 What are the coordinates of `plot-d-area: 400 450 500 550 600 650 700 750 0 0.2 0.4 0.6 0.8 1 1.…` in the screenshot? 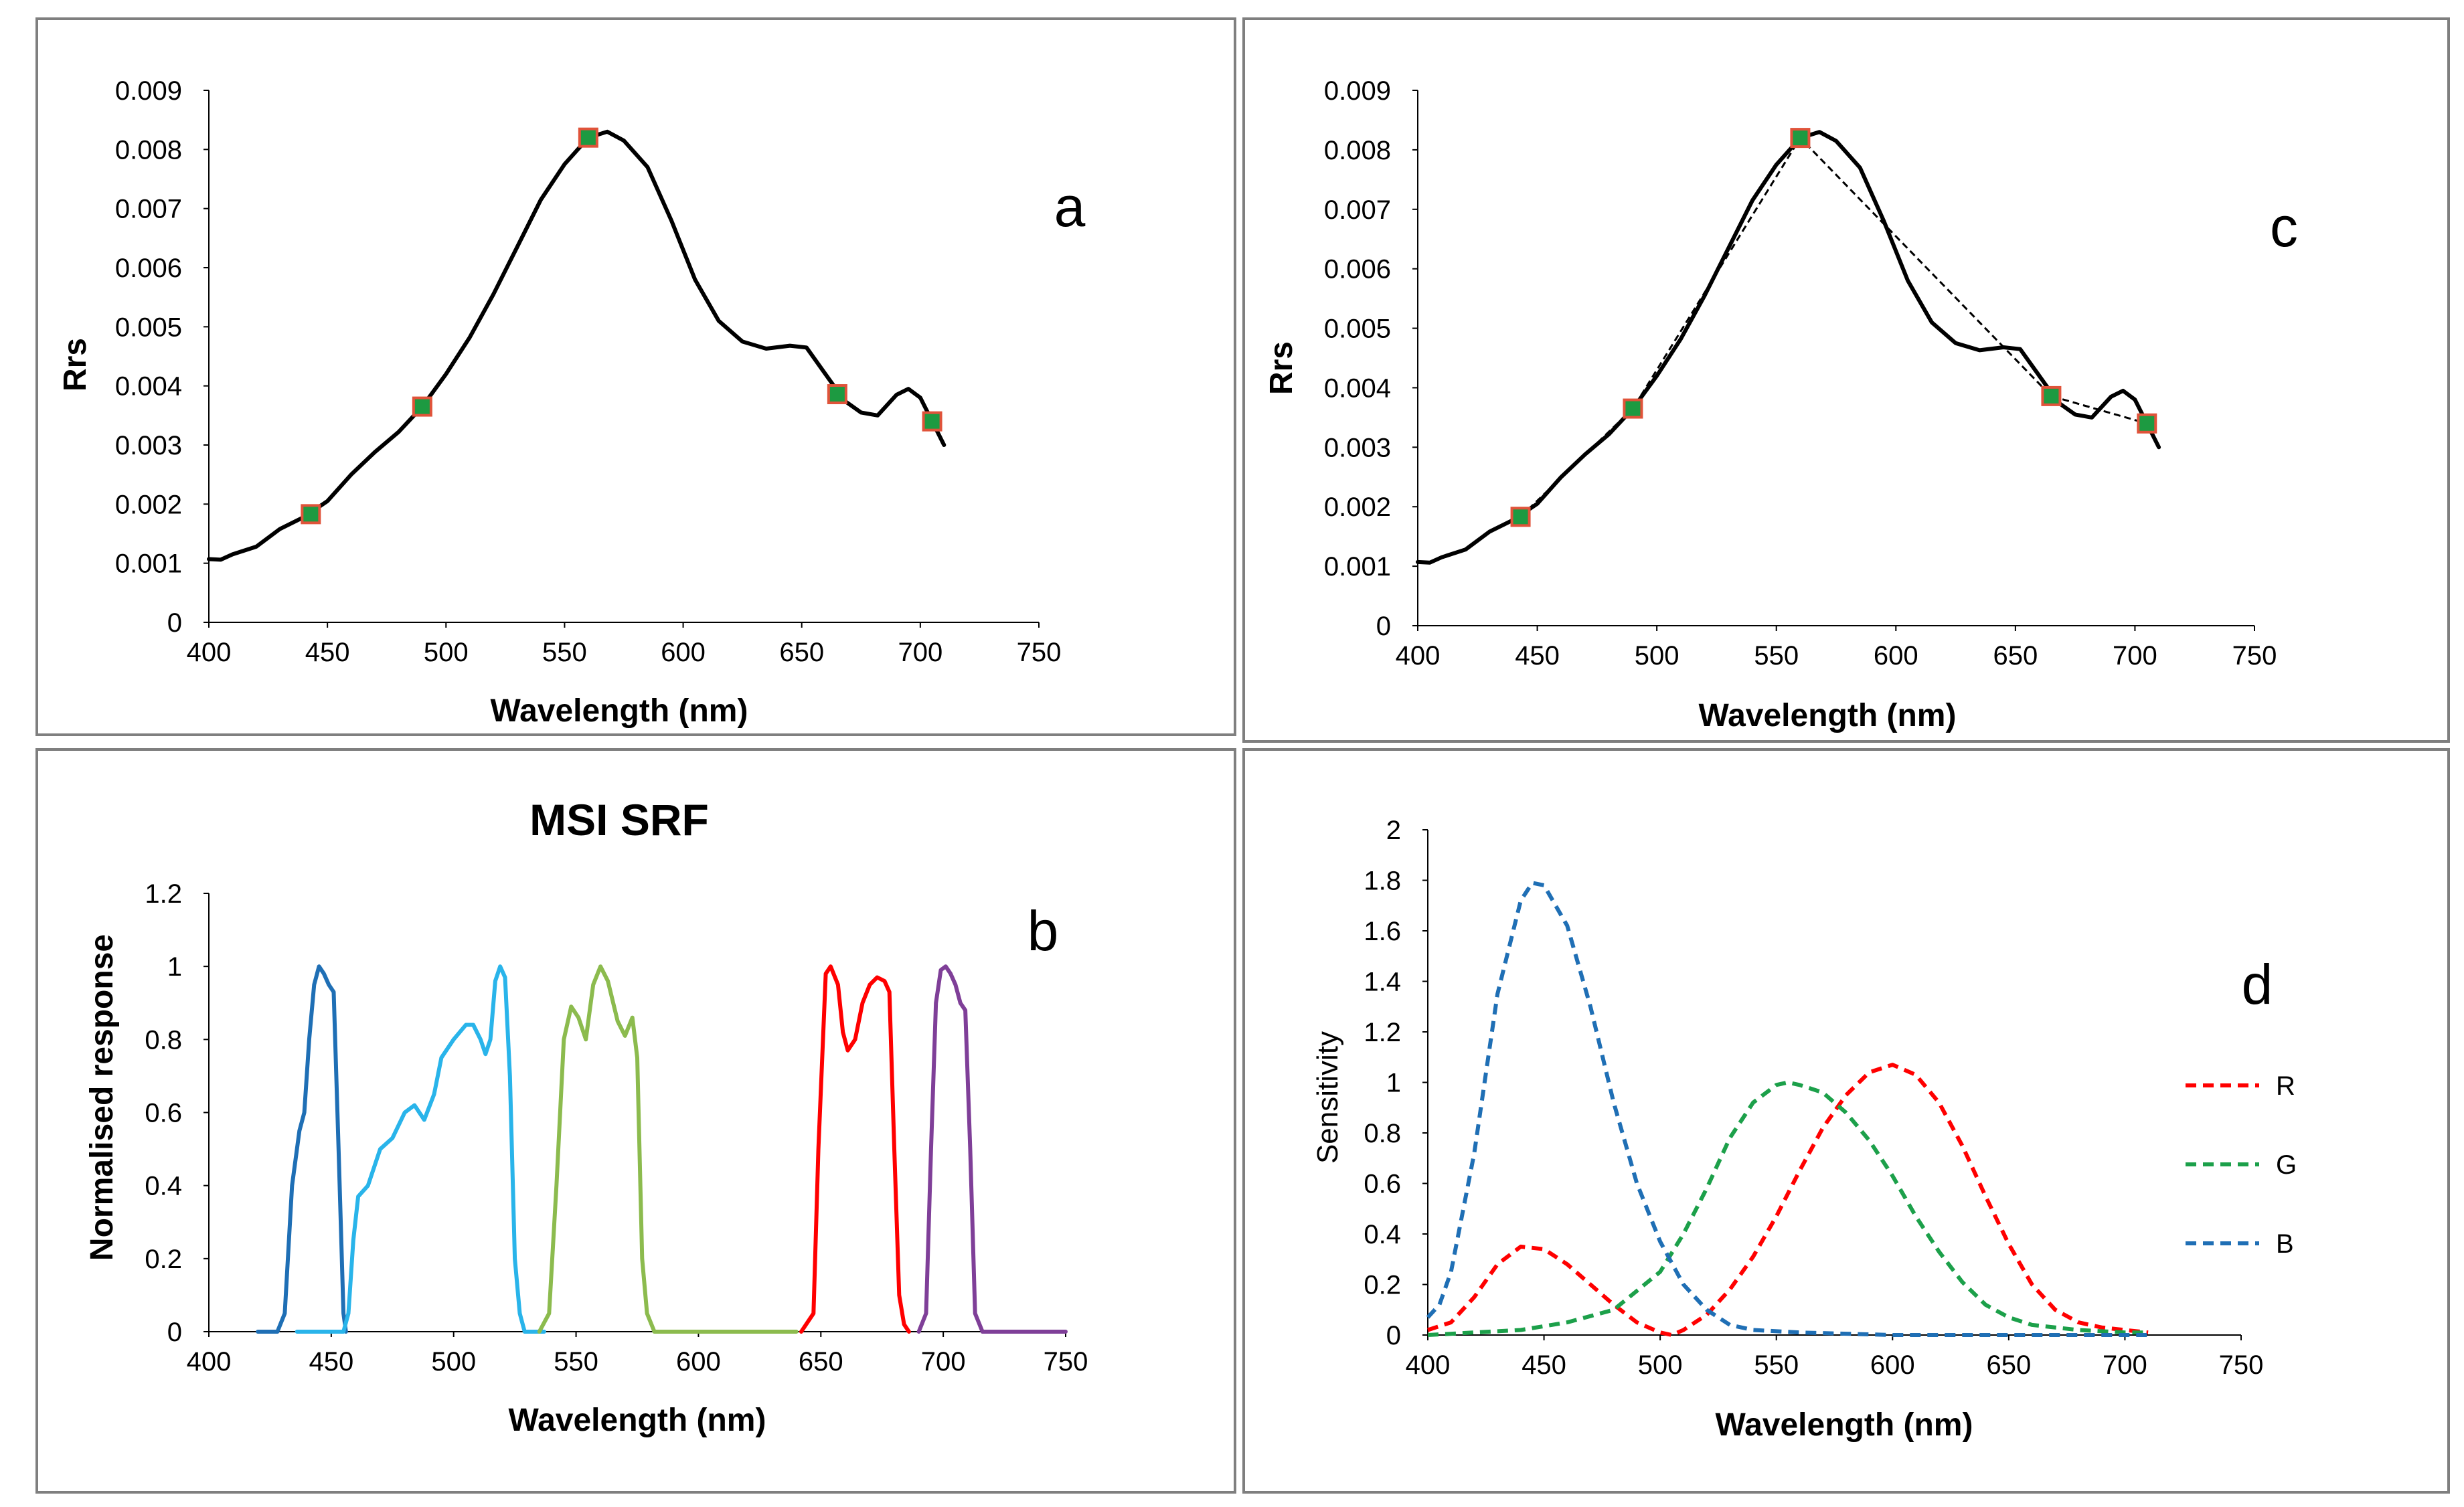 It's located at (1813, 1098).